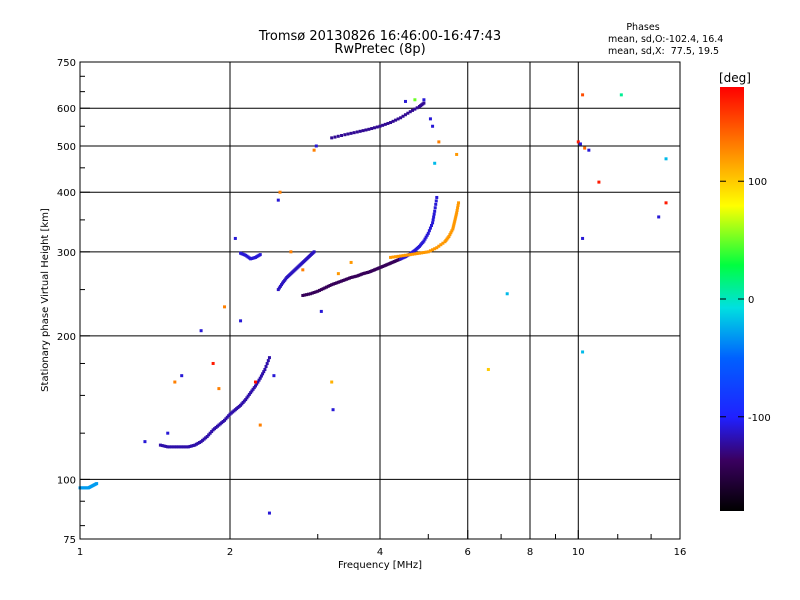  What do you see at coordinates (66, 147) in the screenshot?
I see `y-tick-label-5: 500` at bounding box center [66, 147].